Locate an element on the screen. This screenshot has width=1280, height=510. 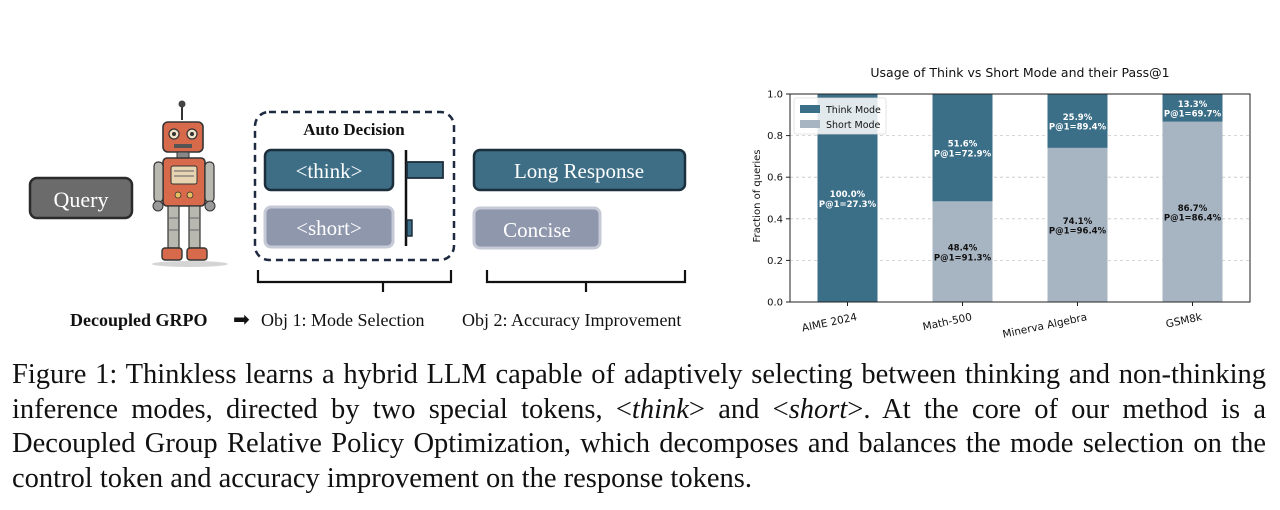
data-label: 25.9% P@1=89.4% is located at coordinates (1078, 123).